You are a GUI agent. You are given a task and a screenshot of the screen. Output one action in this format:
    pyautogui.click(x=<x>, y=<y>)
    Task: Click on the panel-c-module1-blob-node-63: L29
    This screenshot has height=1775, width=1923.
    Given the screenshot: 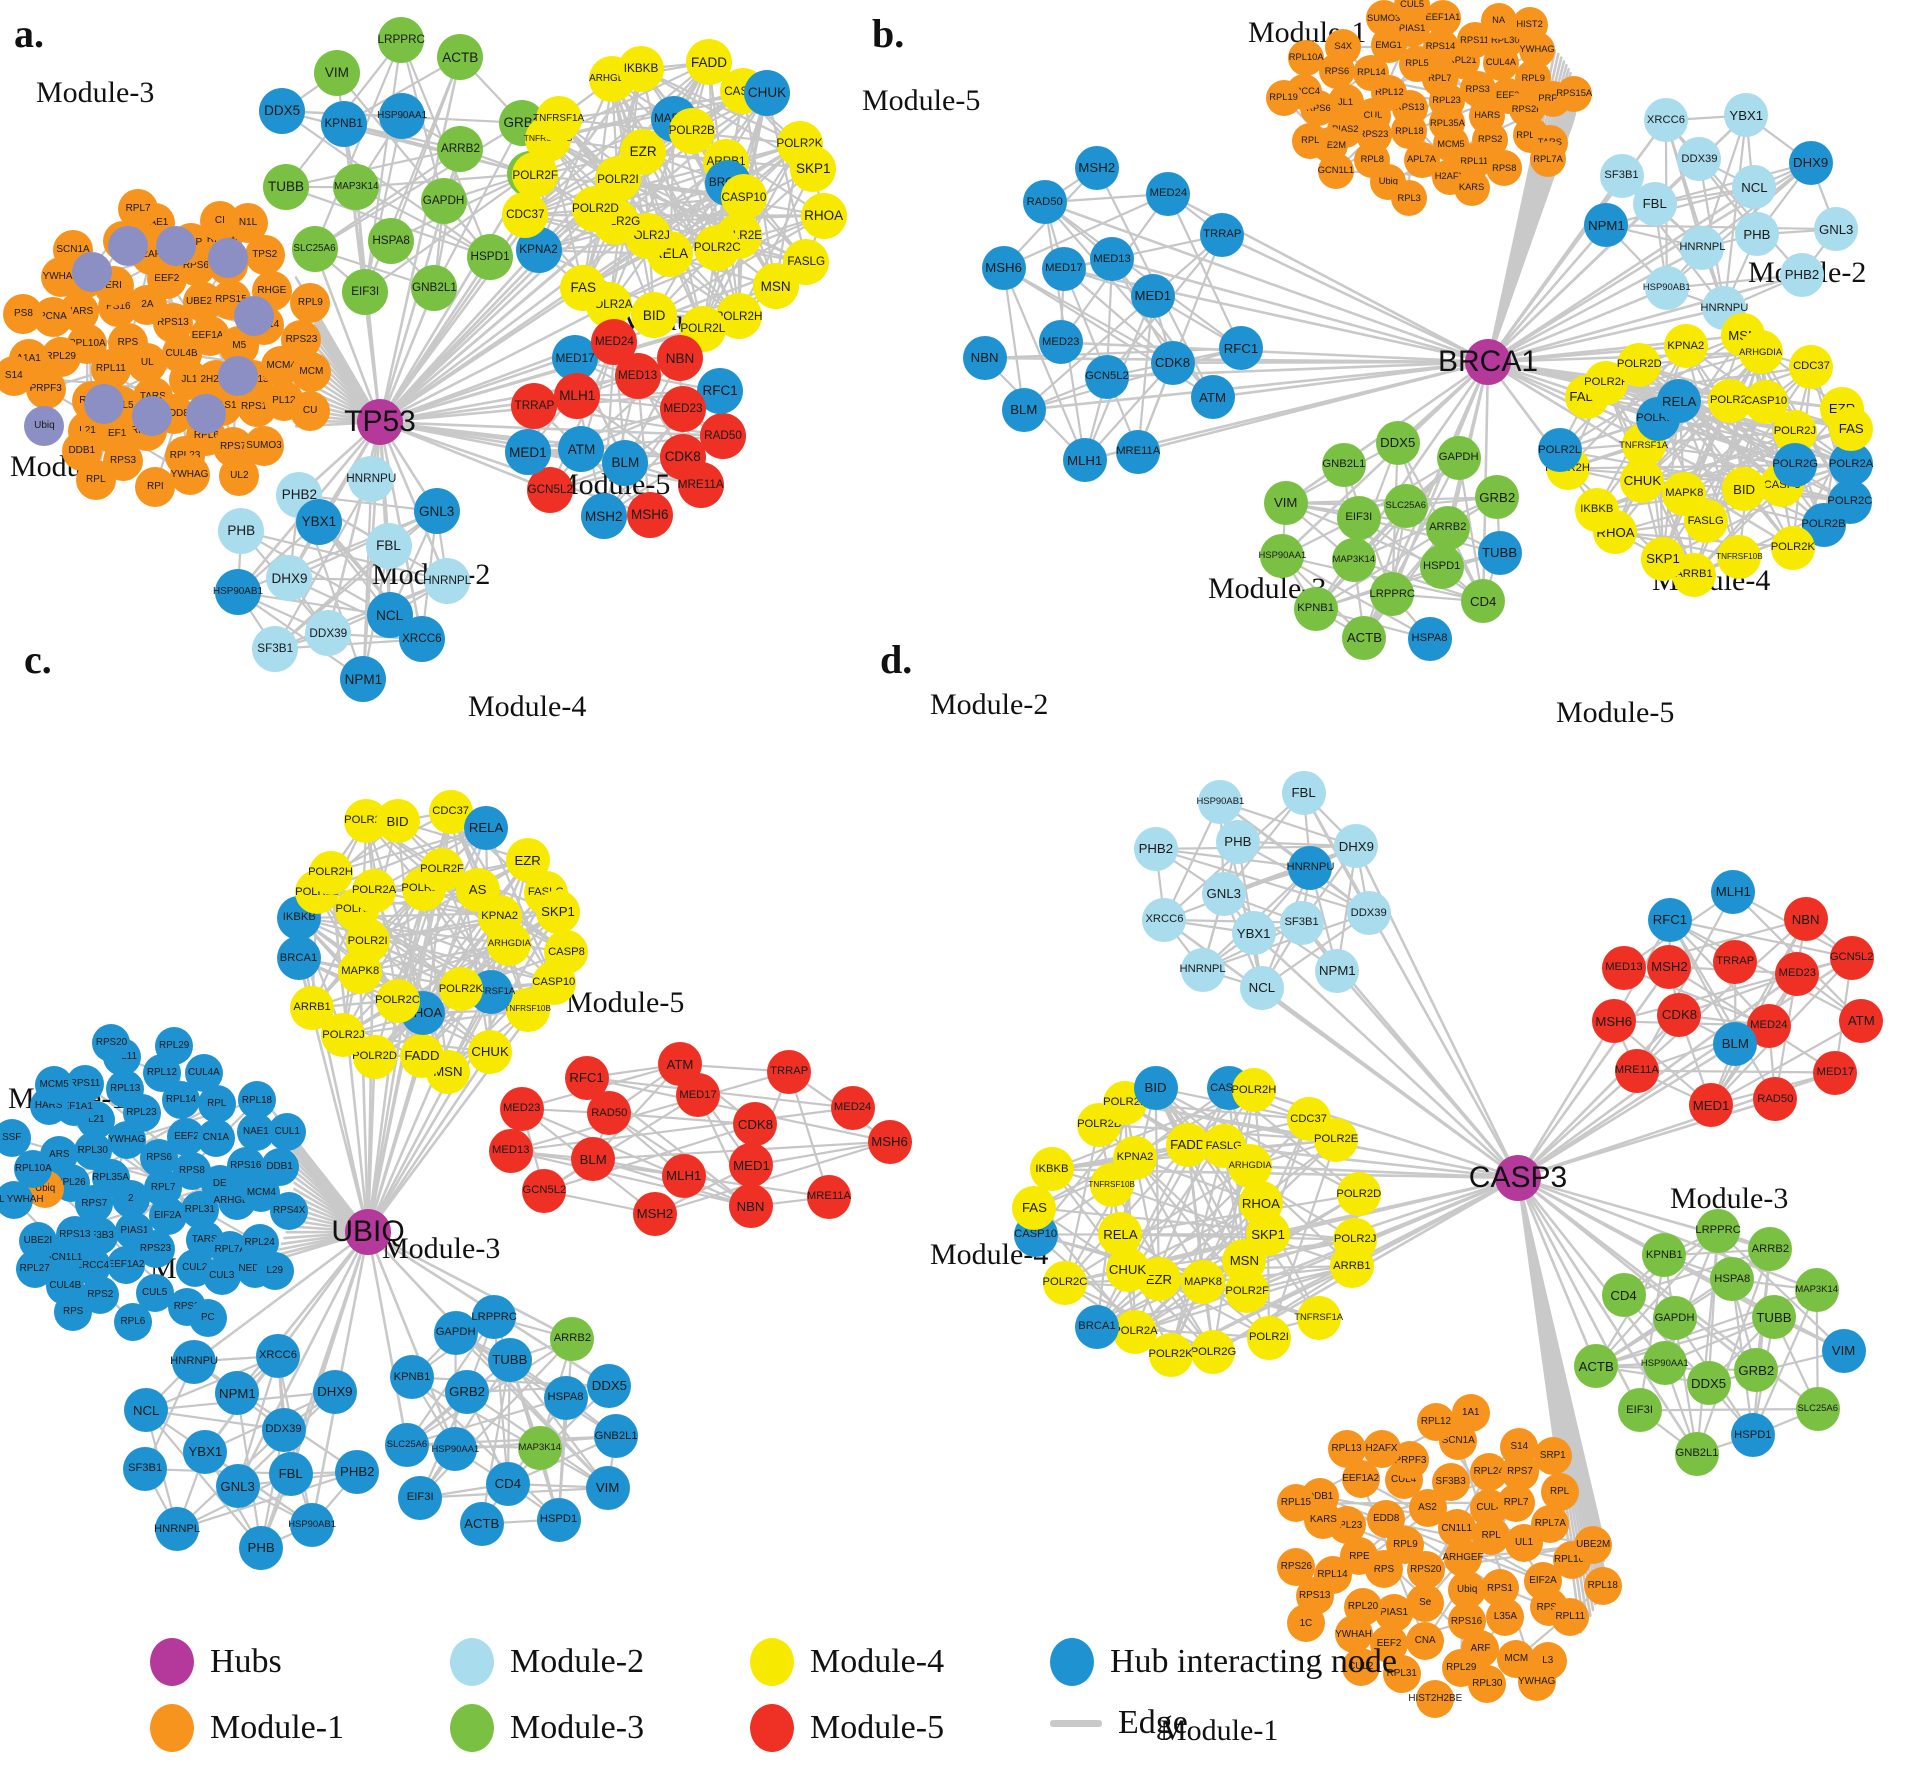 What is the action you would take?
    pyautogui.click(x=274, y=1270)
    